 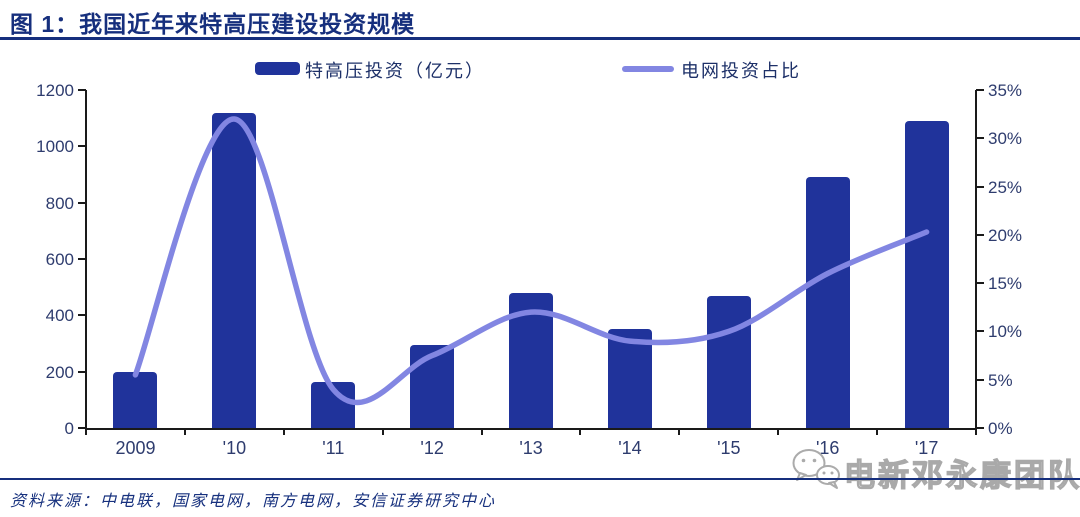 I want to click on x-axis-label: '16, so click(x=827, y=448).